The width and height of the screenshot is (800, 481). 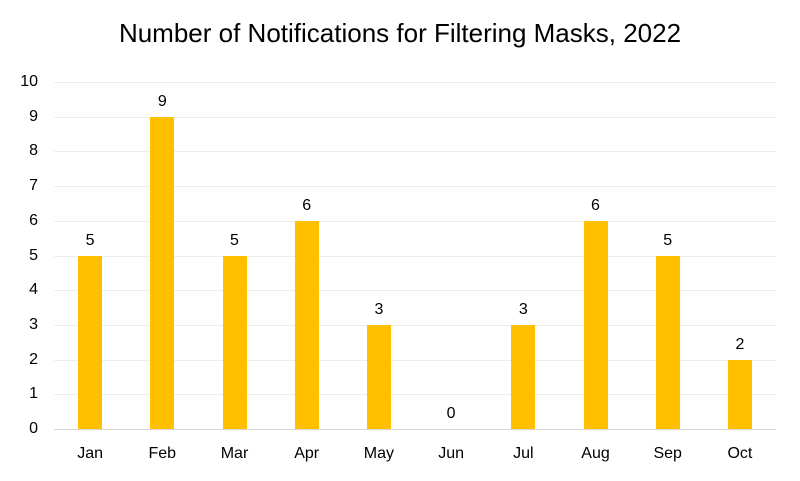 What do you see at coordinates (451, 413) in the screenshot?
I see `bar-value-label: 0` at bounding box center [451, 413].